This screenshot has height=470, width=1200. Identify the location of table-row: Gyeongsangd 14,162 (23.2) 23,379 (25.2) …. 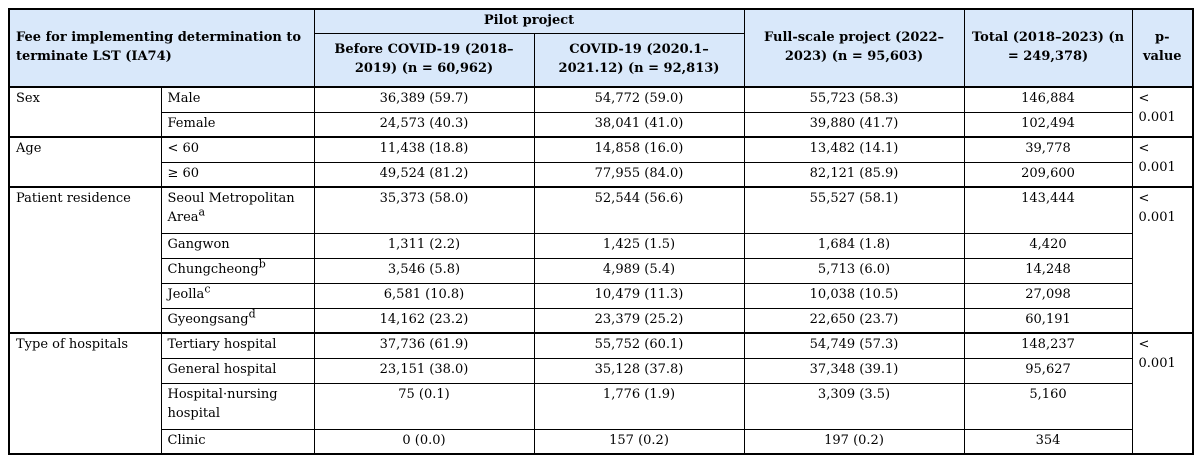
(601, 320).